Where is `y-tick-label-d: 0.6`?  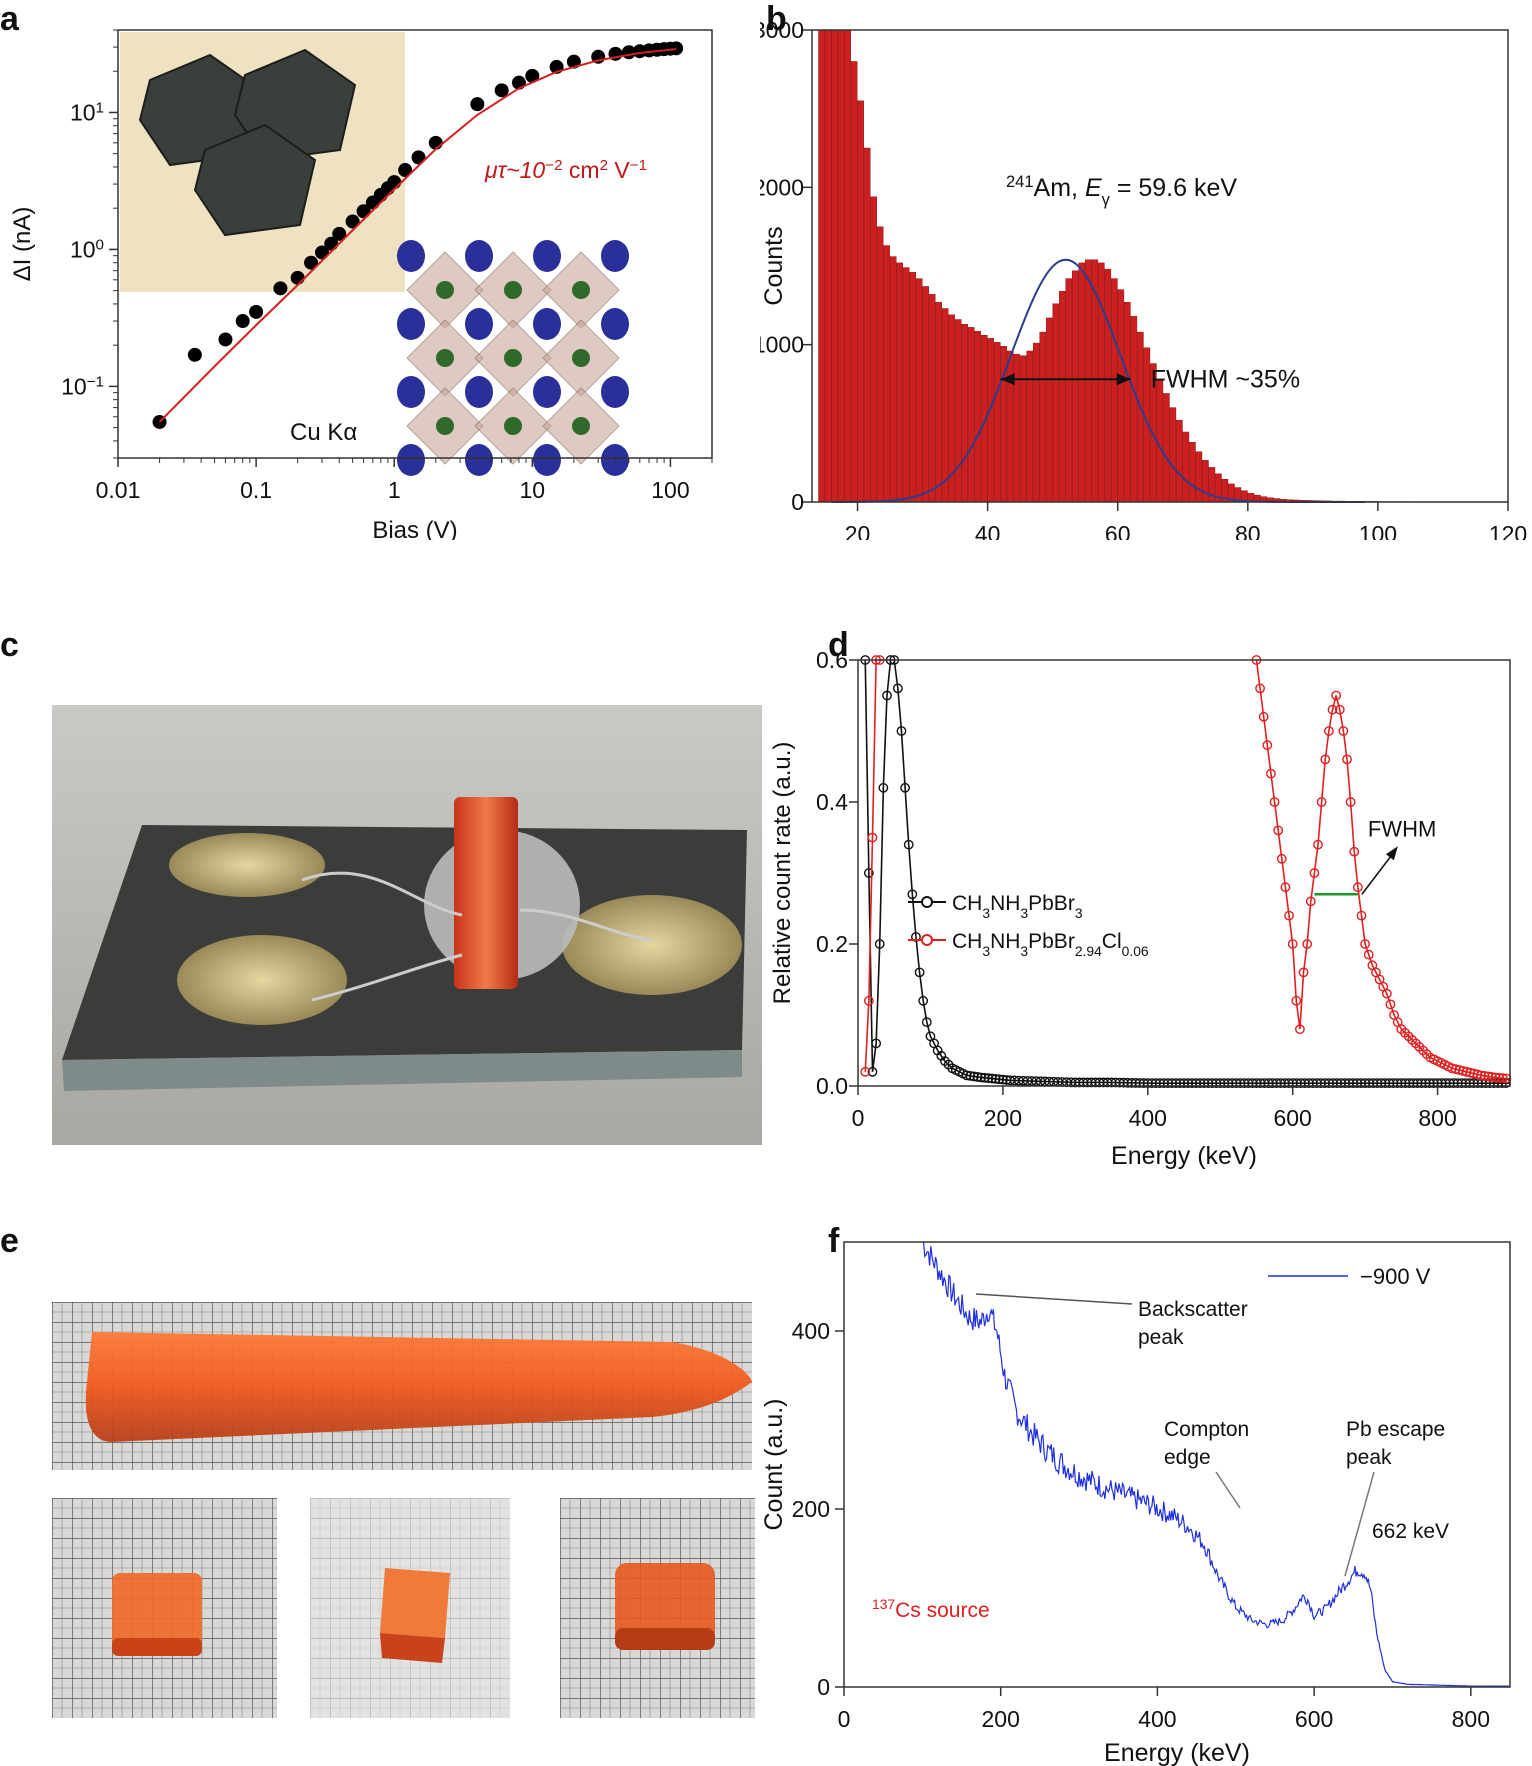
y-tick-label-d: 0.6 is located at coordinates (832, 660).